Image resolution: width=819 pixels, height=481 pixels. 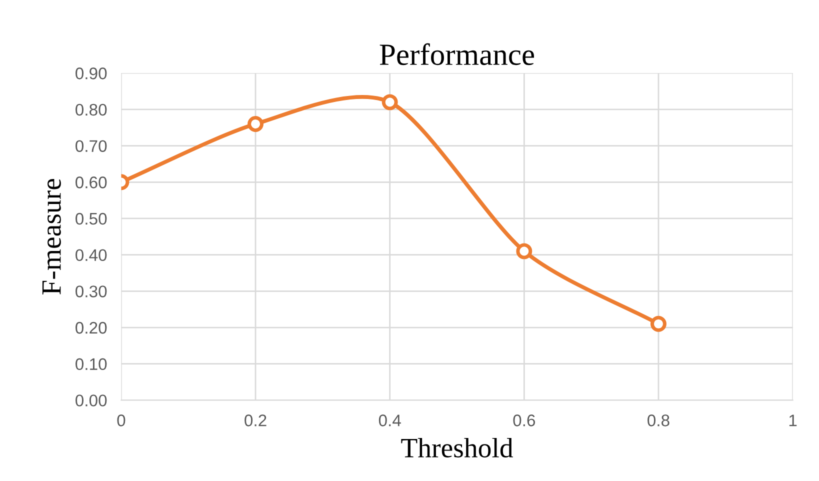 I want to click on x-tick-label: 0.2, so click(x=255, y=420).